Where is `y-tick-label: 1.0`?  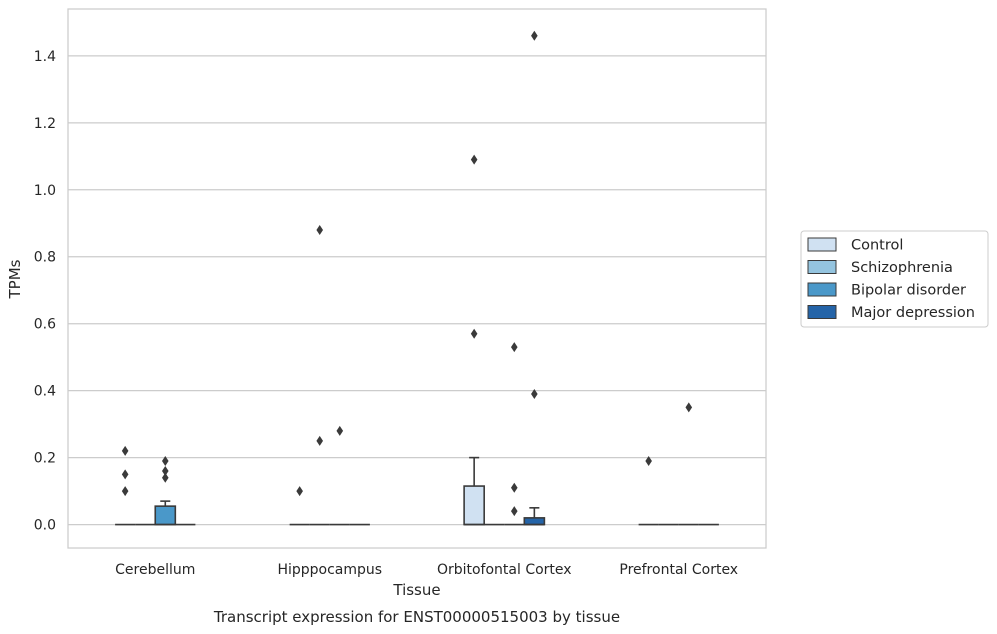
y-tick-label: 1.0 is located at coordinates (45, 191).